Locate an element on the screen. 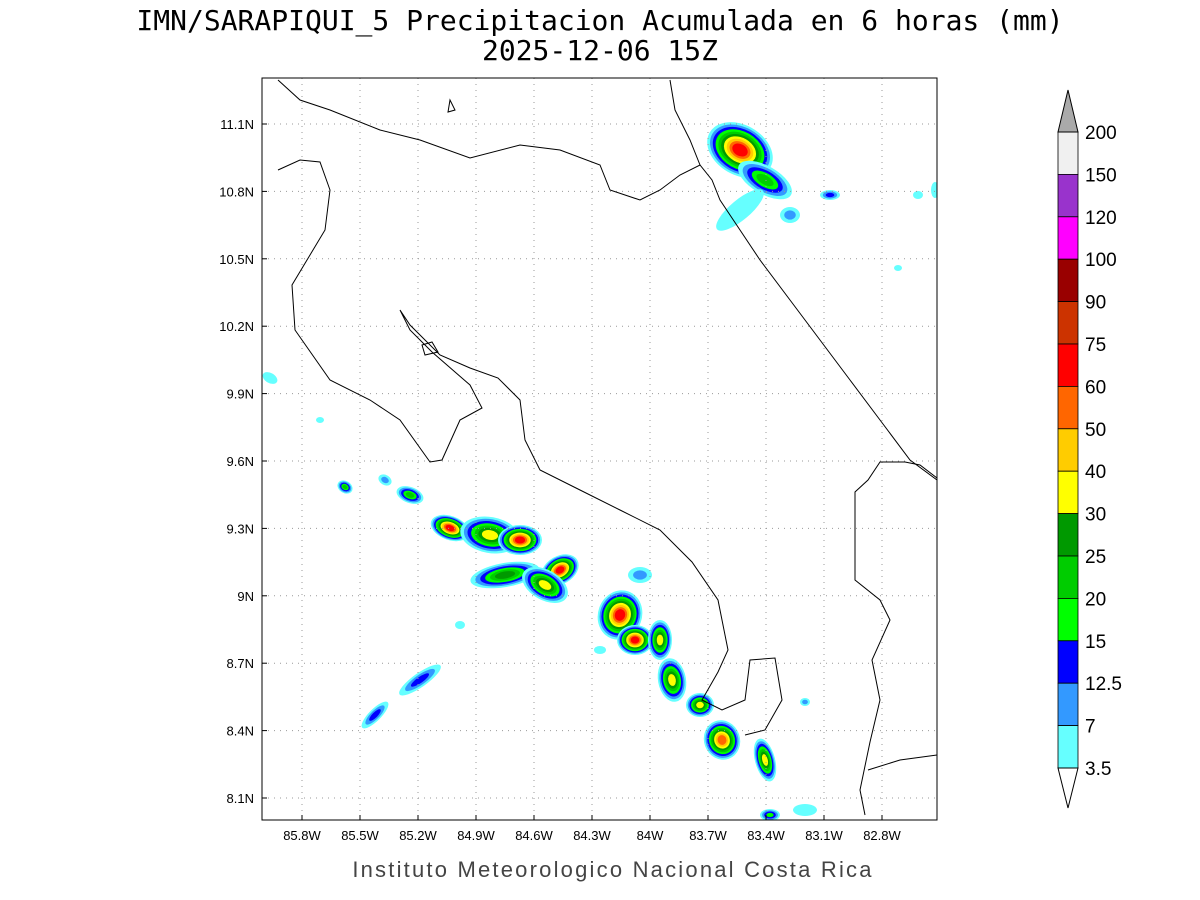 The image size is (1200, 900). colorbar-label: 40 is located at coordinates (1095, 472).